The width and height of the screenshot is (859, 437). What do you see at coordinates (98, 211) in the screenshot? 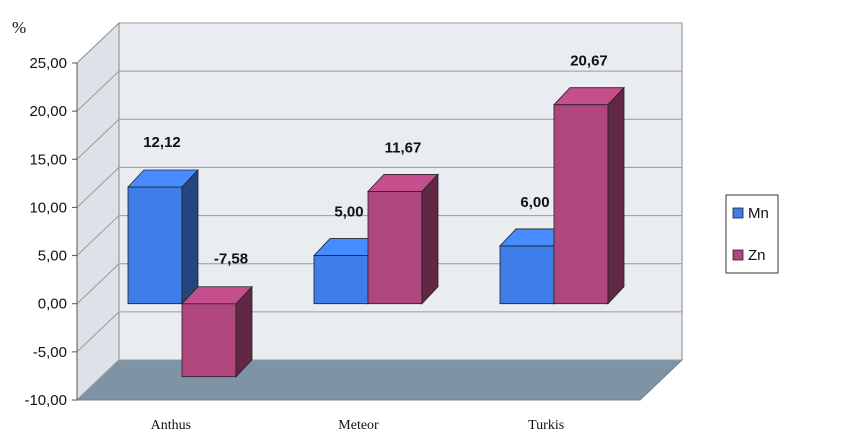
I see `side-wall` at bounding box center [98, 211].